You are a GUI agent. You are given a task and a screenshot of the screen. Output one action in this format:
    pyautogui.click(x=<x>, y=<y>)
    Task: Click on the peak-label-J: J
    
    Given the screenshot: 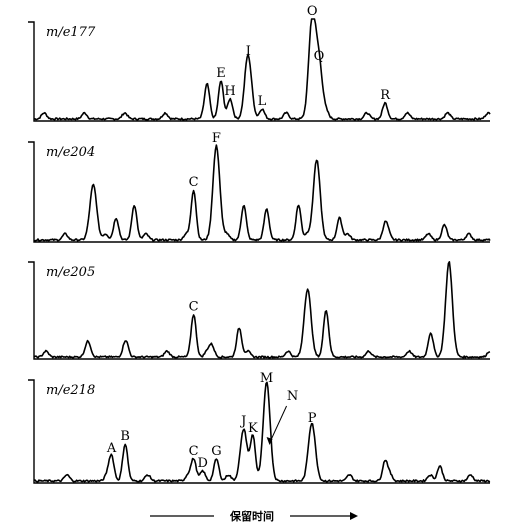 What is the action you would take?
    pyautogui.click(x=242, y=421)
    